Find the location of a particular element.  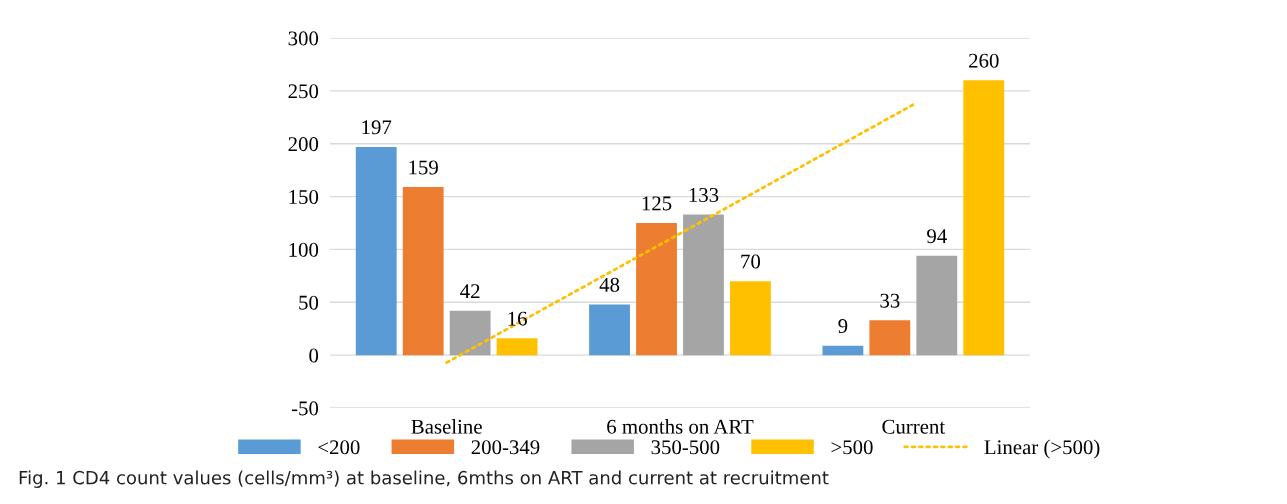

y-tick-label: 250 is located at coordinates (303, 91).